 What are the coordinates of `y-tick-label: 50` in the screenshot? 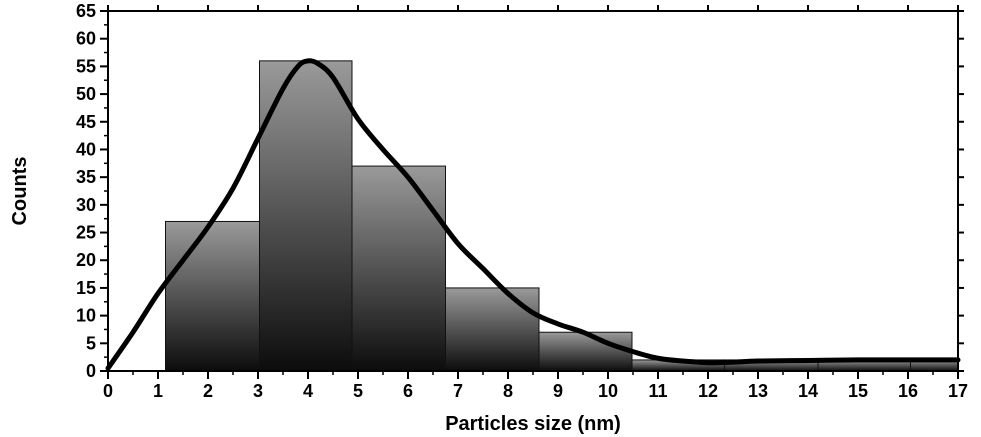 It's located at (86, 94).